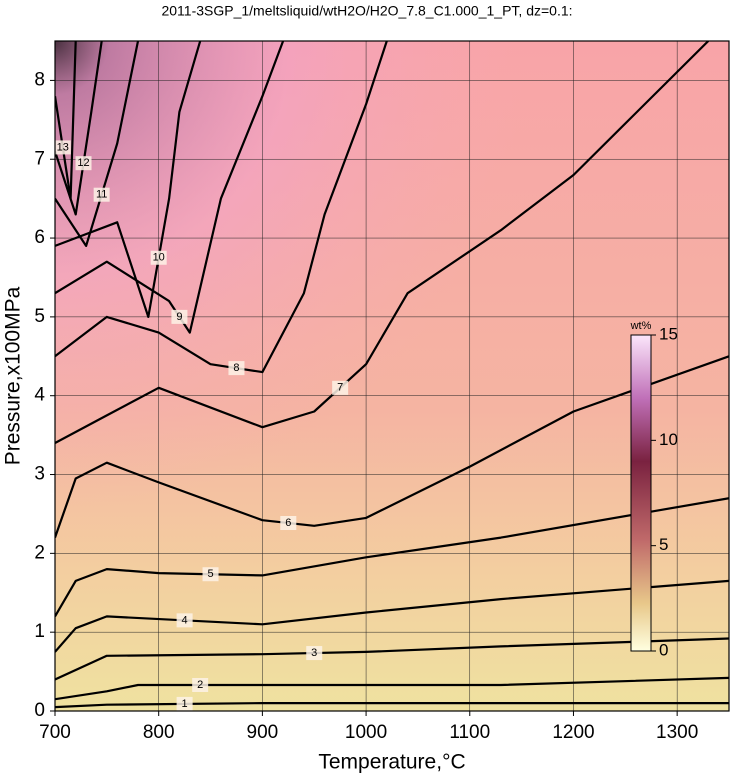 This screenshot has height=776, width=734. Describe the element at coordinates (39, 710) in the screenshot. I see `y-tick-label: 0` at that location.